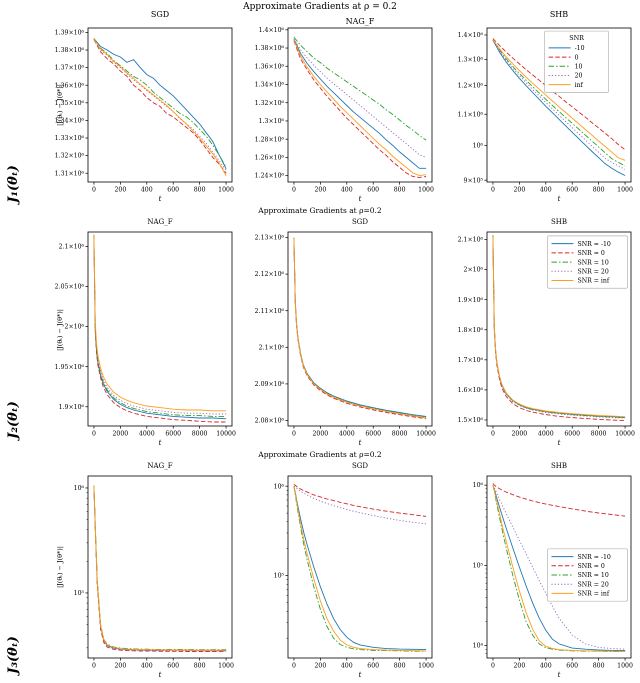  Describe the element at coordinates (320, 7) in the screenshot. I see `row1-figure-title: Approximate Gradients at ρ = 0.2` at that location.